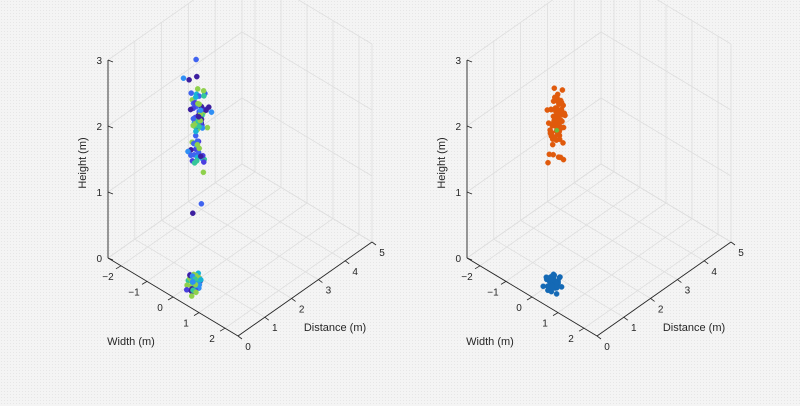  I want to click on y-tick-label: 1, so click(545, 324).